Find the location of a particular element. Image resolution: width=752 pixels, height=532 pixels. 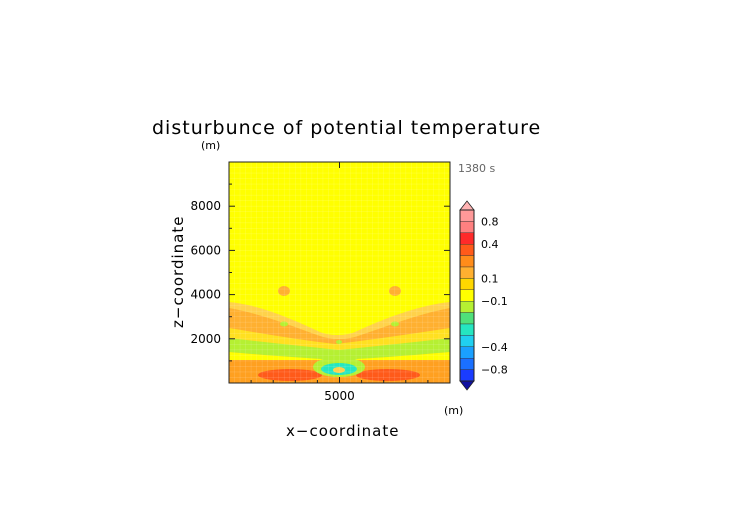

y-unit-label: (m) is located at coordinates (210, 145).